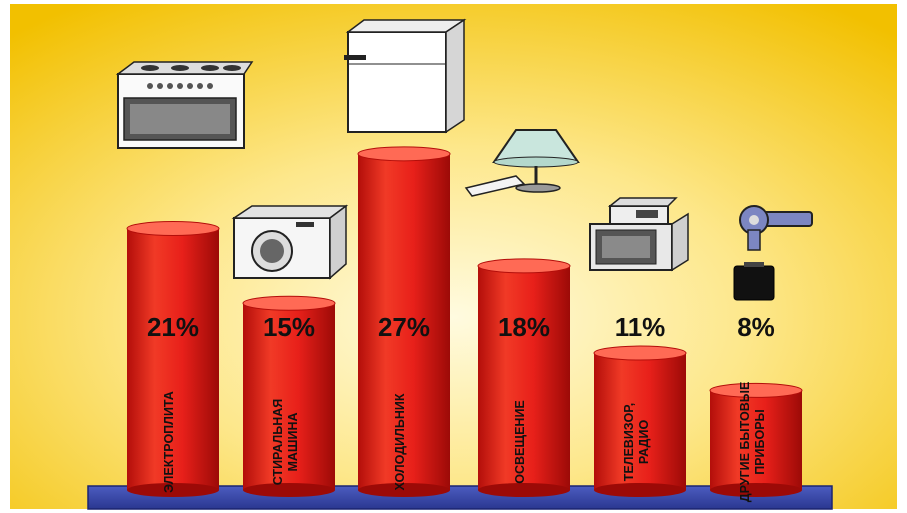 This screenshot has width=907, height=513. I want to click on category-label-line: ЭЛЕКТРОПЛИТА, so click(169, 442).